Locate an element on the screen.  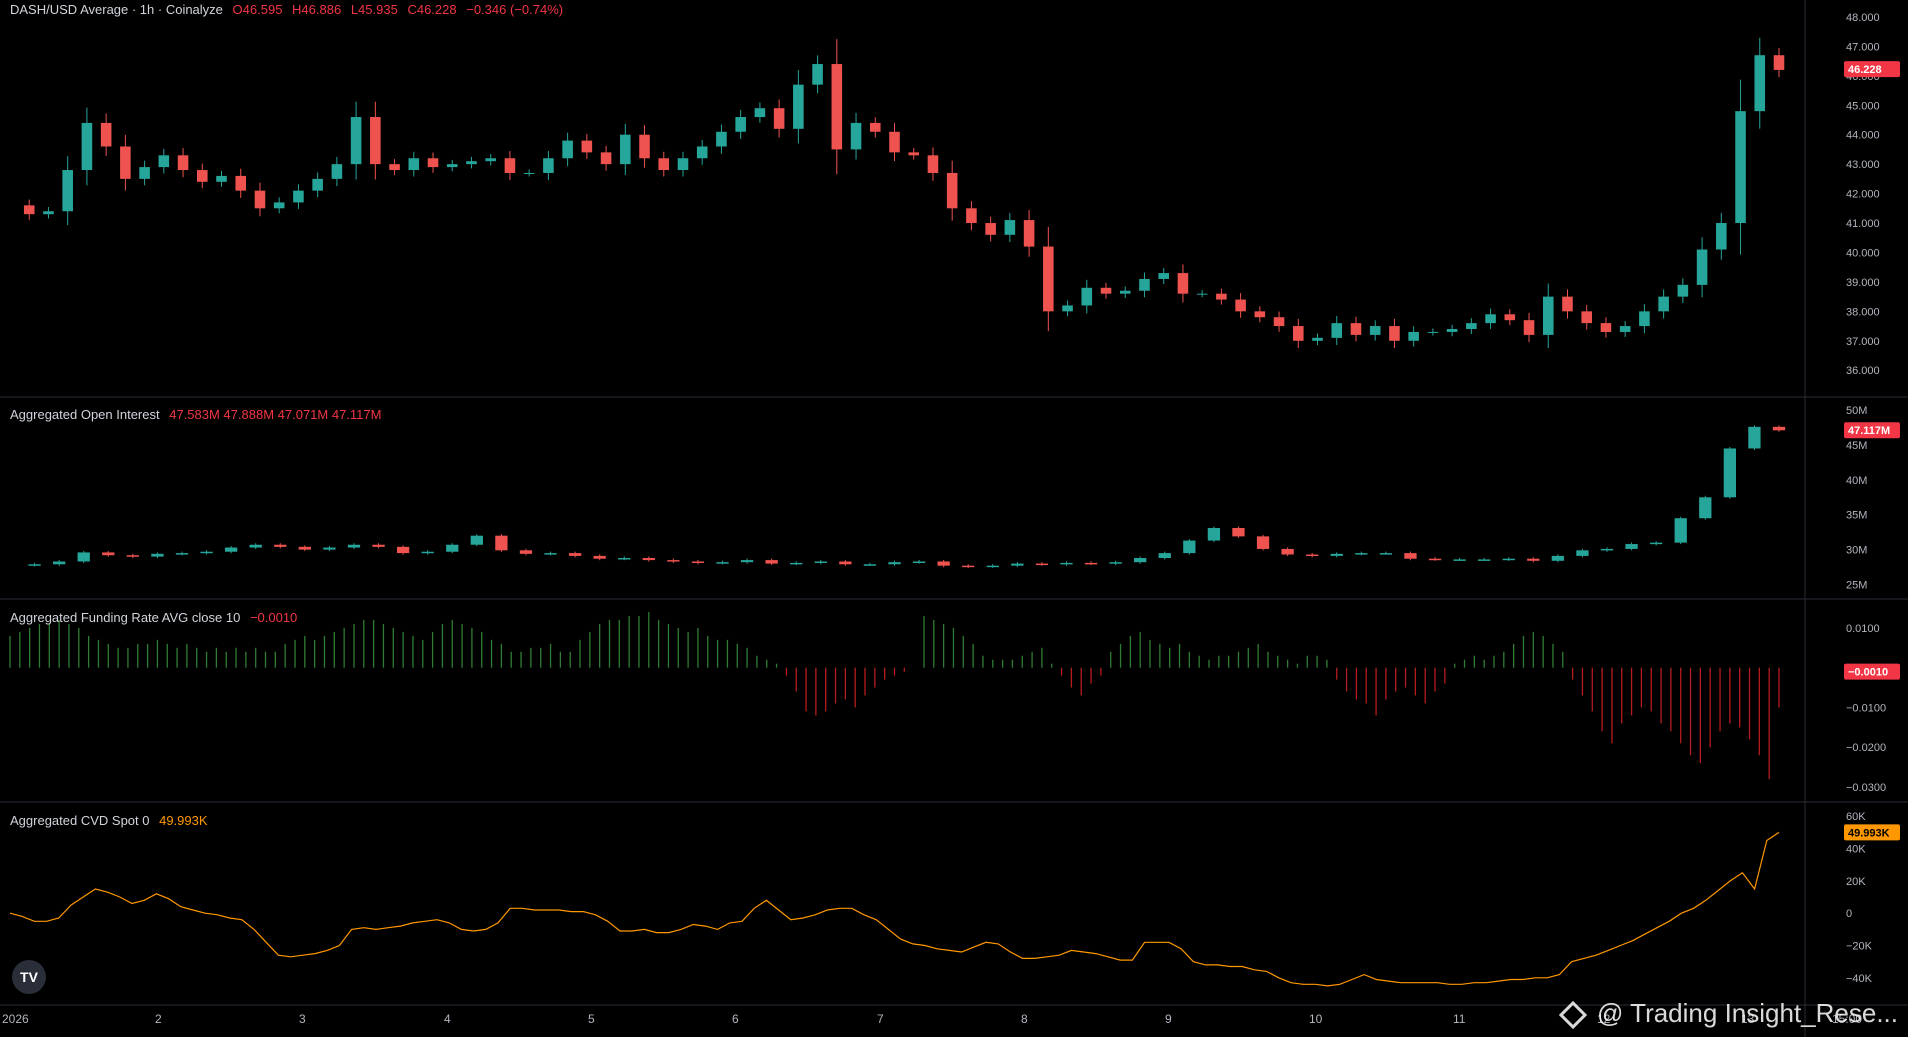
price-legend-name: DASH/USD Average · 1h · Coinalyze is located at coordinates (116, 9).